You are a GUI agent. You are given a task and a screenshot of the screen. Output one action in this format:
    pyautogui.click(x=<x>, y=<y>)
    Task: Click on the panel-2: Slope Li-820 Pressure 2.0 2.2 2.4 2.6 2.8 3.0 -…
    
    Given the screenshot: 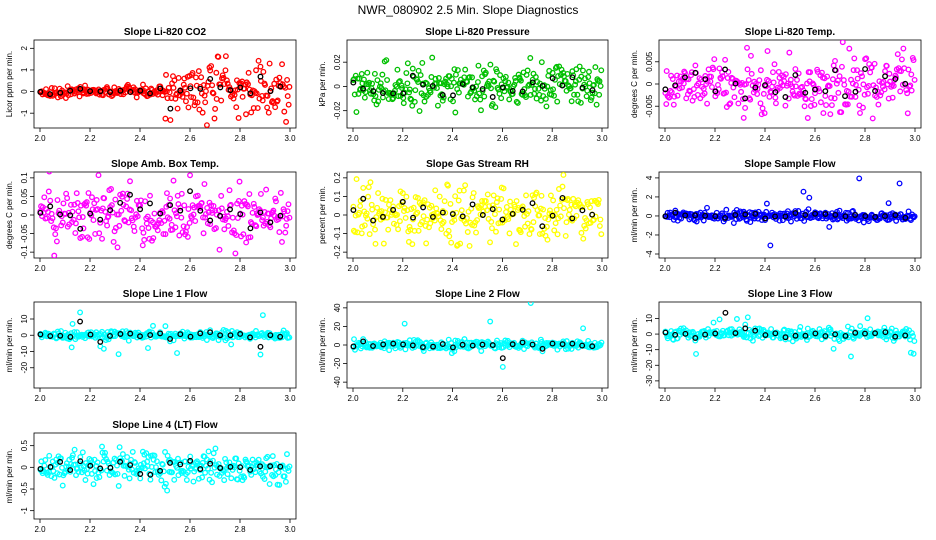 What is the action you would take?
    pyautogui.click(x=463, y=85)
    